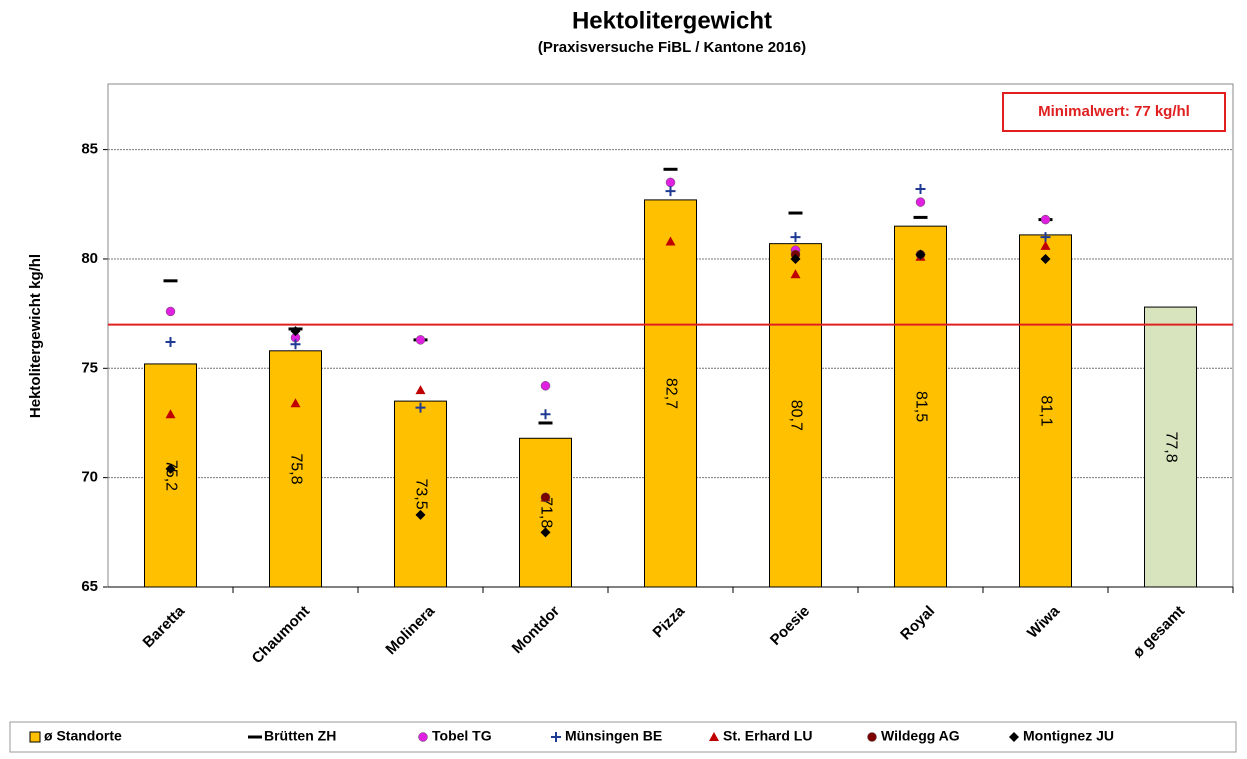  What do you see at coordinates (536, 630) in the screenshot?
I see `x-tick-label: Montdor` at bounding box center [536, 630].